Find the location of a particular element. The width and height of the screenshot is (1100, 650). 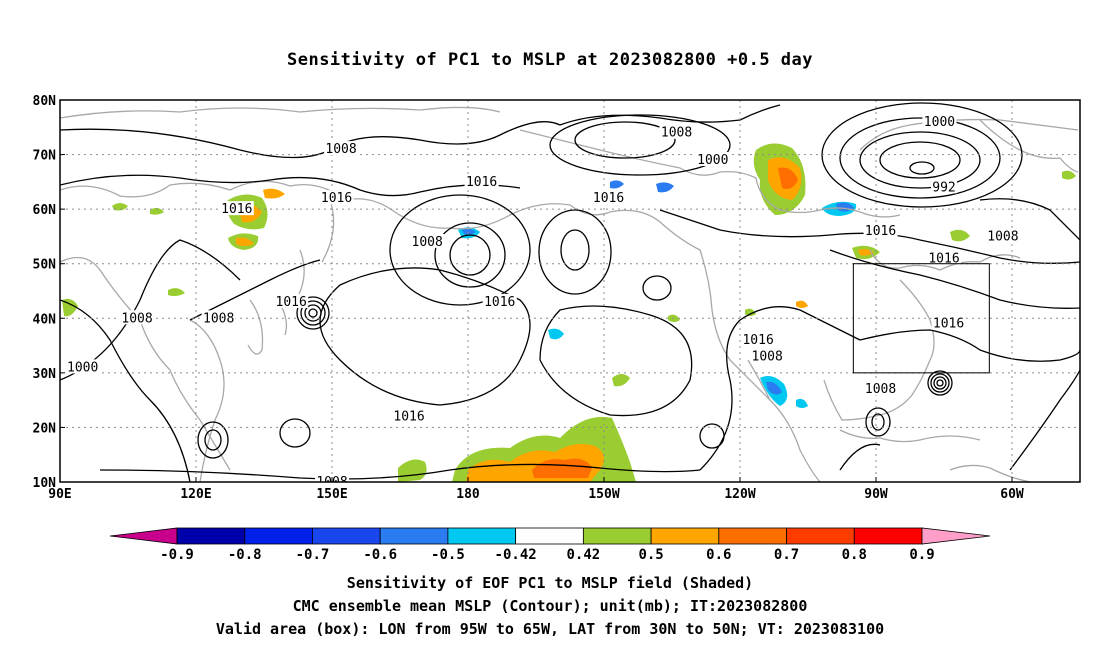

colorbar-tick-label: -0.6 is located at coordinates (380, 555).